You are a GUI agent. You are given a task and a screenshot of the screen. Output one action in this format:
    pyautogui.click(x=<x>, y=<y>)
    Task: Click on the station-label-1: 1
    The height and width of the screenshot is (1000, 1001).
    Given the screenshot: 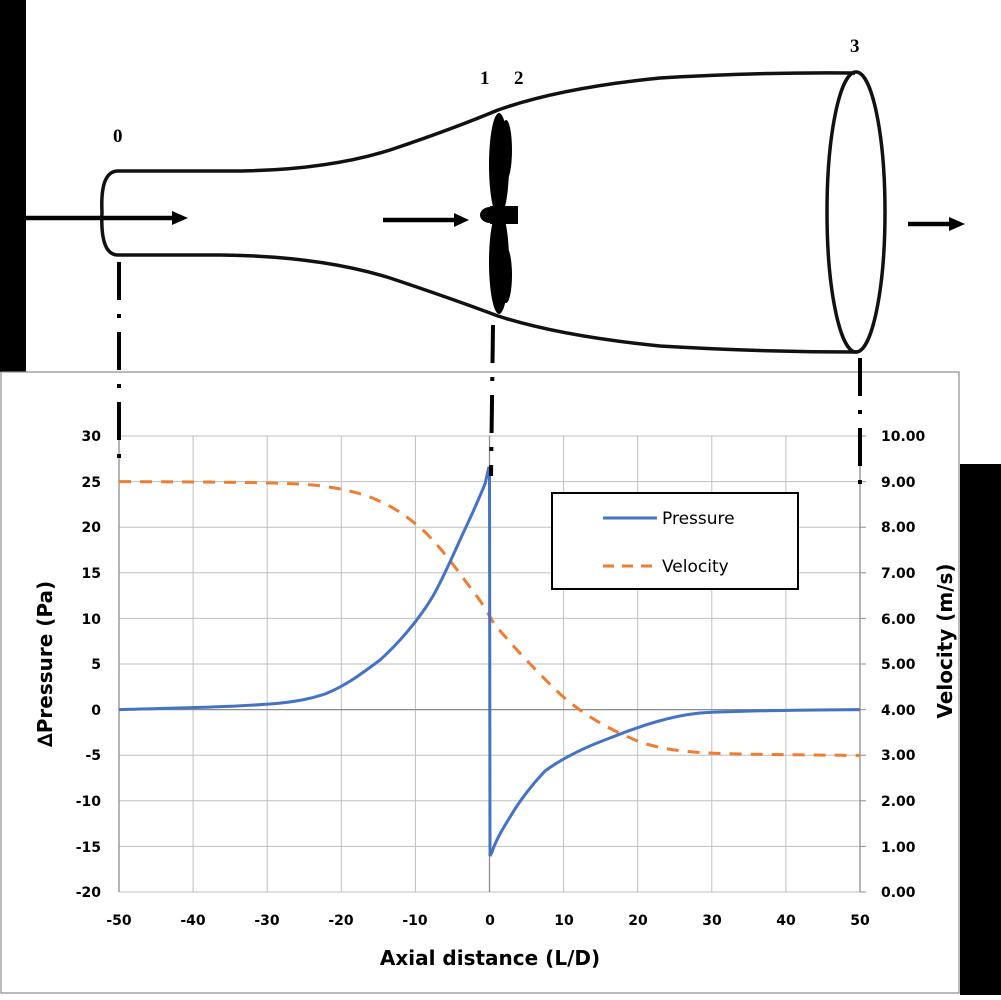 What is the action you would take?
    pyautogui.click(x=485, y=78)
    